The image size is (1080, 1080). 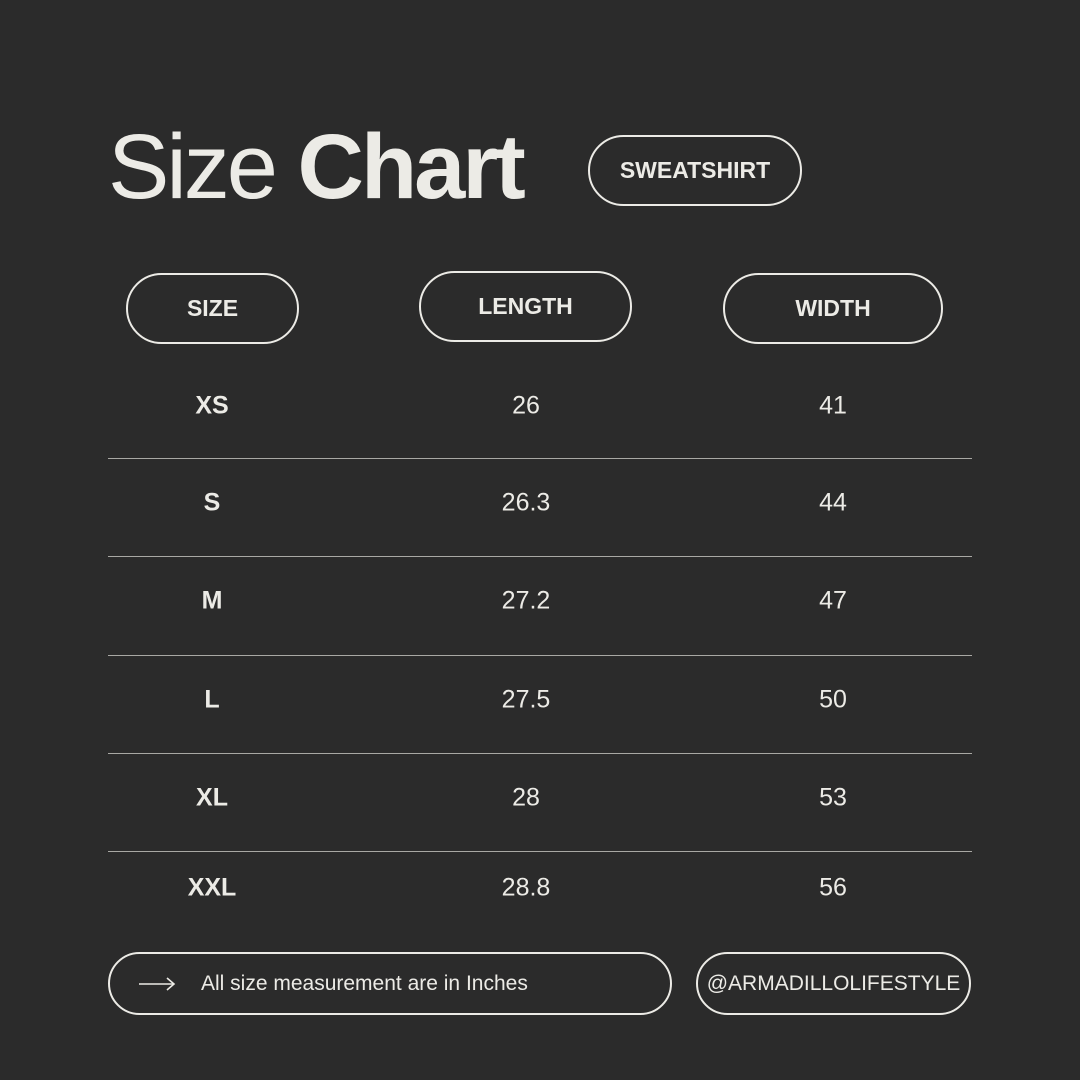 What do you see at coordinates (364, 983) in the screenshot?
I see `note-text: All size measurement are in Inches` at bounding box center [364, 983].